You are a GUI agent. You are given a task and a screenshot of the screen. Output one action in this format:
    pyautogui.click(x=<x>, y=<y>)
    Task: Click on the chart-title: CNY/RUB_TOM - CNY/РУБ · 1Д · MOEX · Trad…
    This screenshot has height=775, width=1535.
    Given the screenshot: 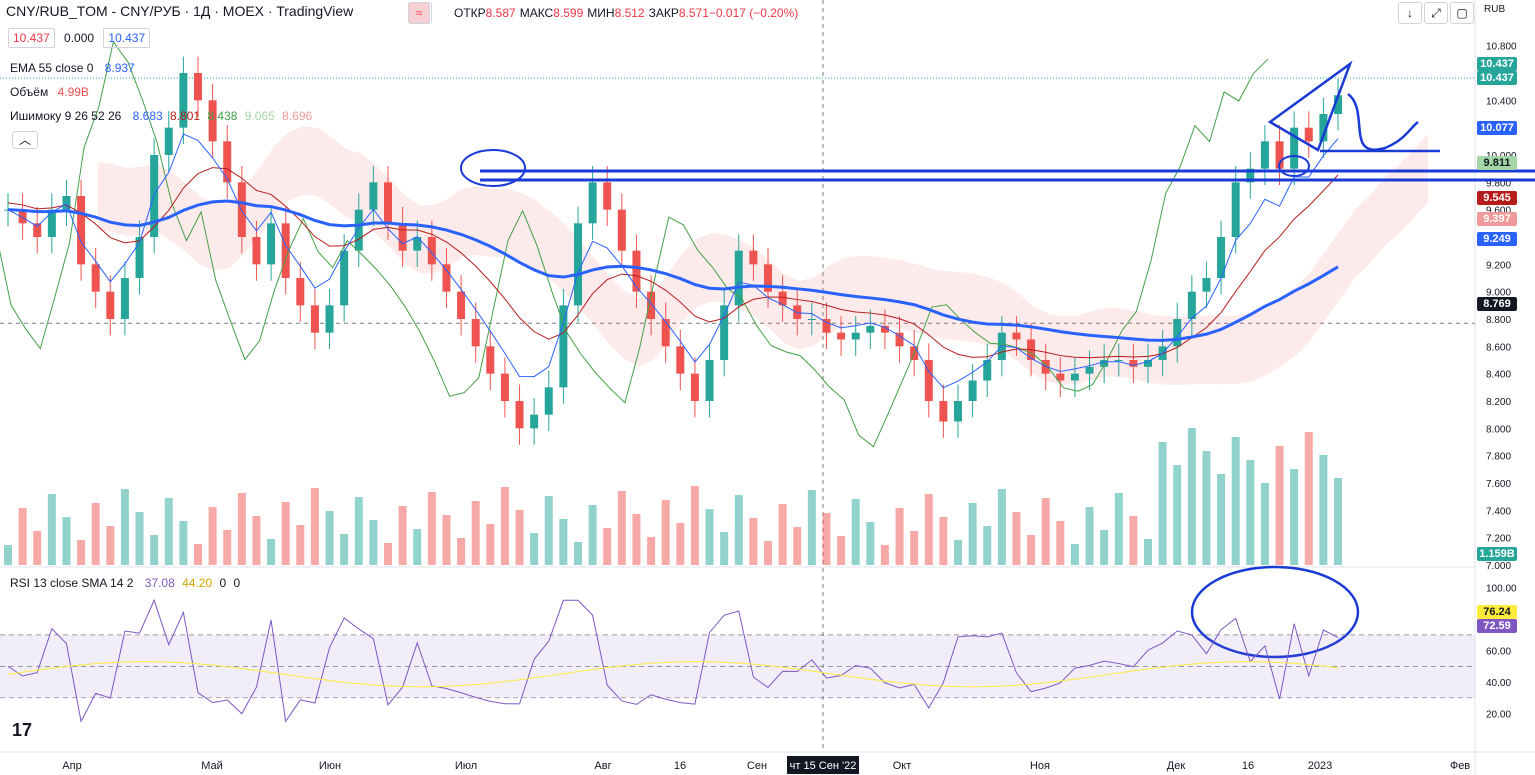 What is the action you would take?
    pyautogui.click(x=180, y=11)
    